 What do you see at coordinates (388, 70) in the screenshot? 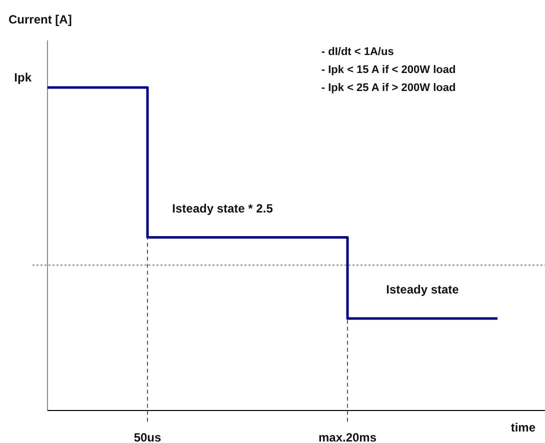
I see `text: - Ipk < 15 A if < 200W load` at bounding box center [388, 70].